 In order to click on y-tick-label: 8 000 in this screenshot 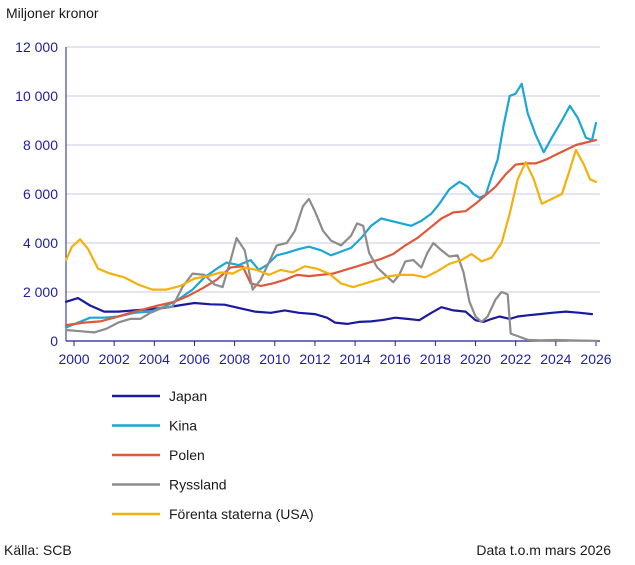, I will do `click(40, 145)`.